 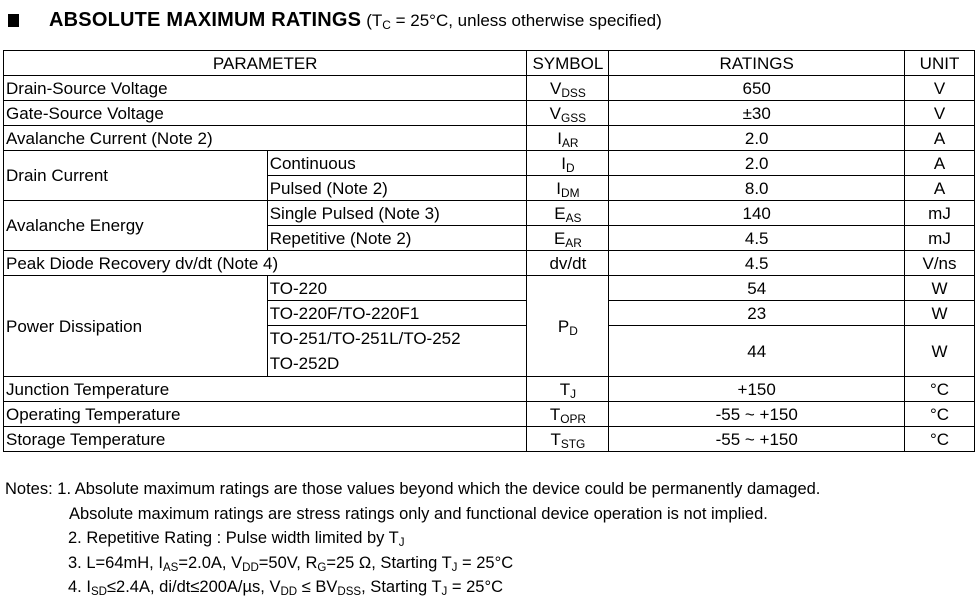 I want to click on col-ratings: RATINGS, so click(x=757, y=63).